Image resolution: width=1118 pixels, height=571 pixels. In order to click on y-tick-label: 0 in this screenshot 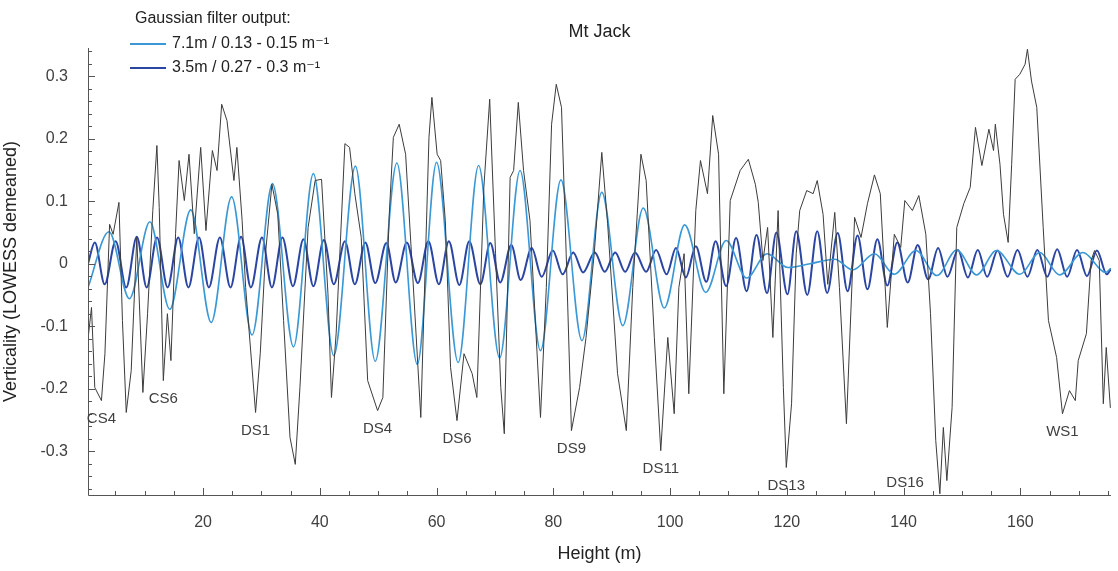, I will do `click(64, 263)`.